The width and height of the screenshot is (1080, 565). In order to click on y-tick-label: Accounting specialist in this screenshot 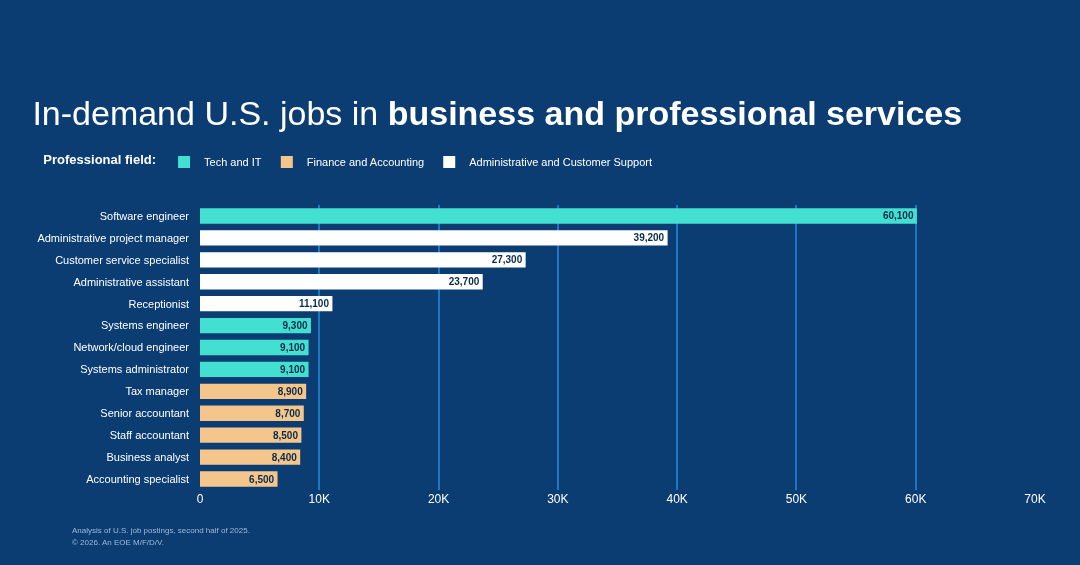, I will do `click(137, 478)`.